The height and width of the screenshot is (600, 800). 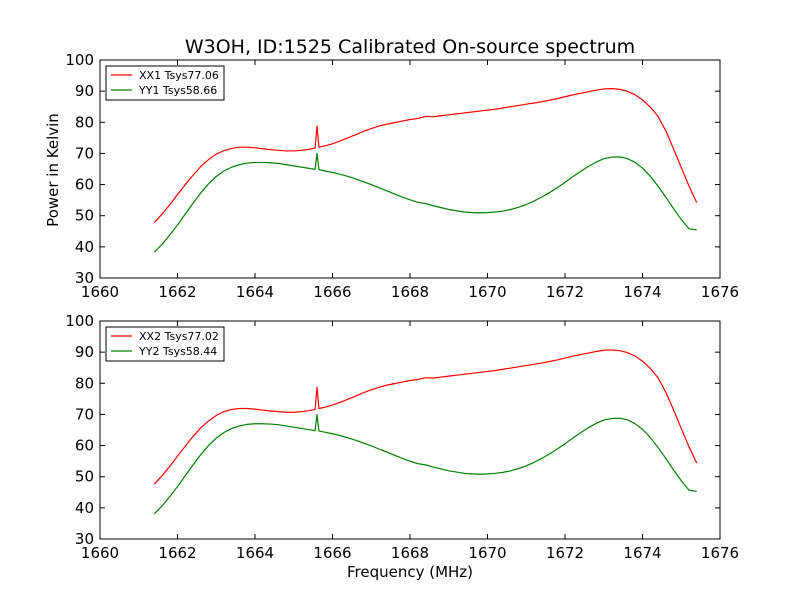 What do you see at coordinates (84, 414) in the screenshot?
I see `bottom-y-tick-label: 70` at bounding box center [84, 414].